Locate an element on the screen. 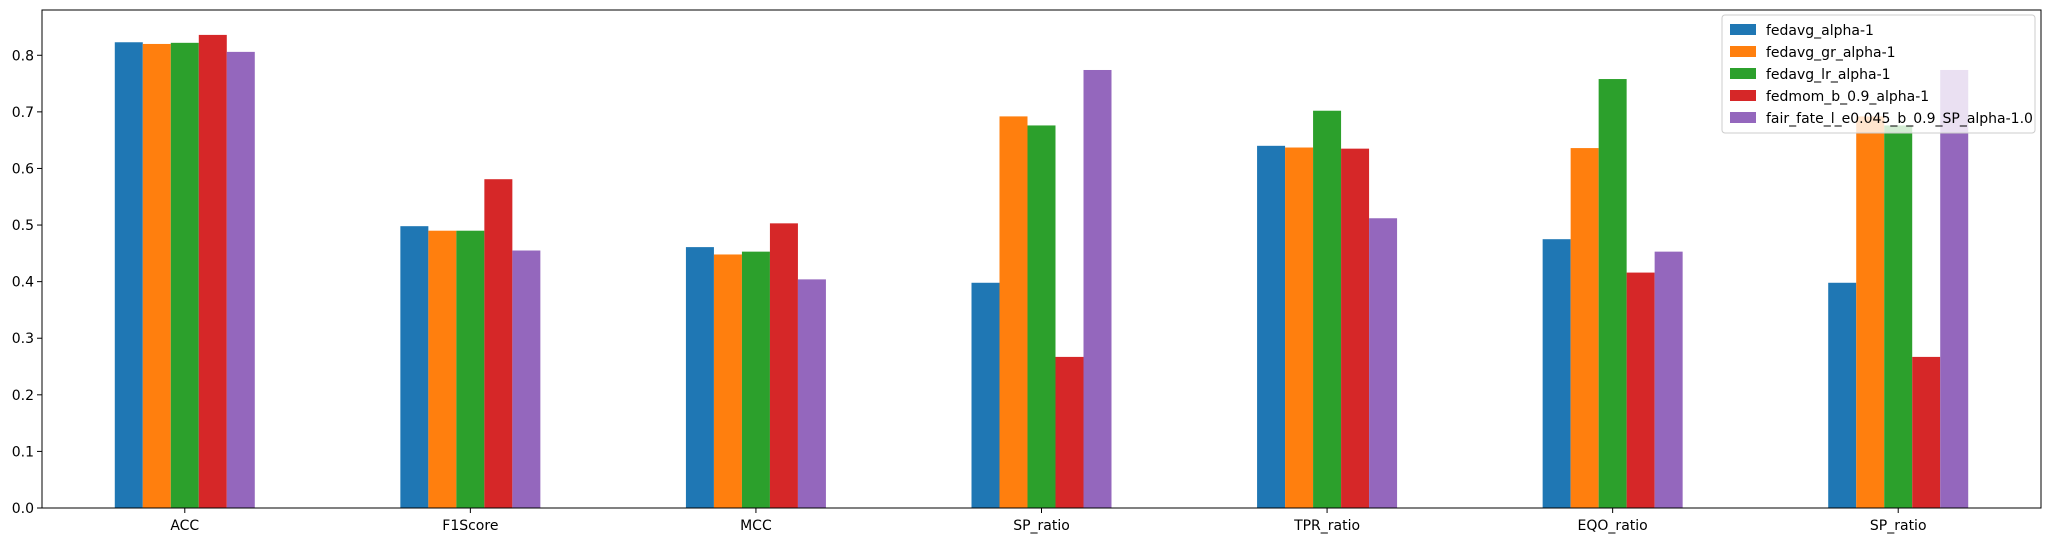  y-tick-label: 0.7 is located at coordinates (23, 113).